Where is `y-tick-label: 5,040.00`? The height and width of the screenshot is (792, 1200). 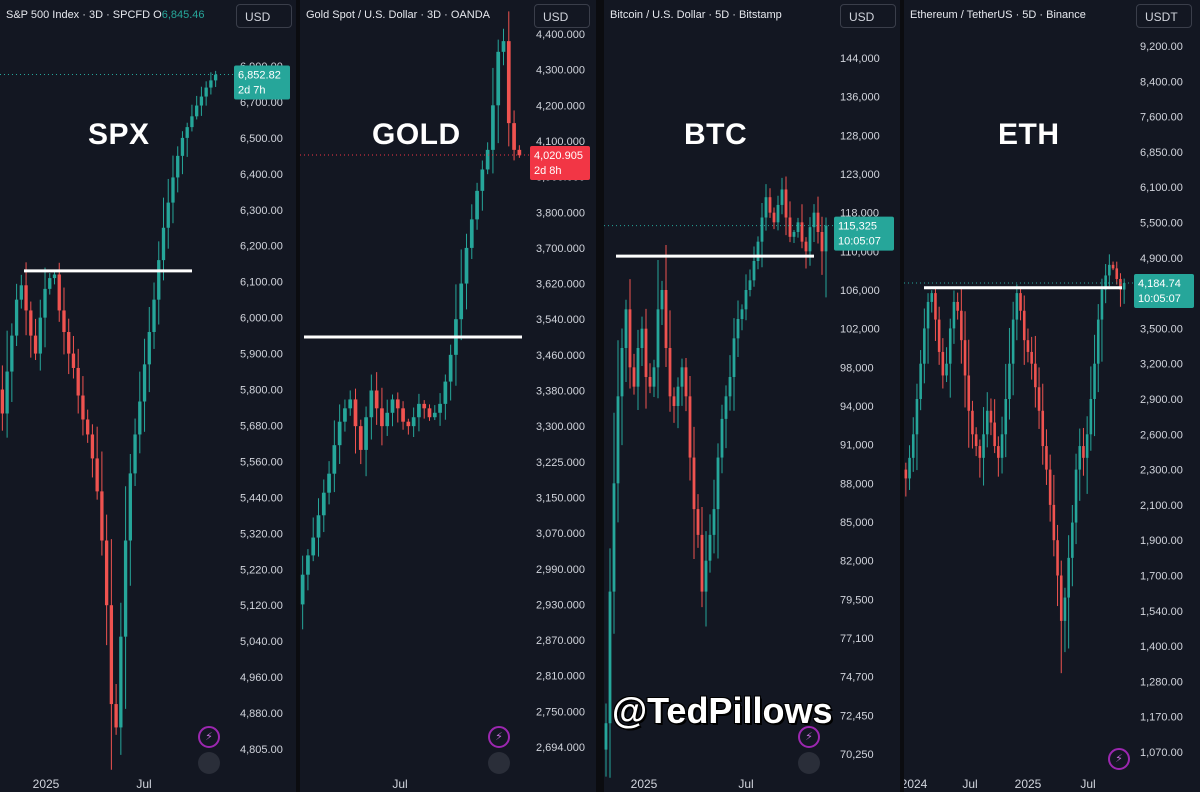 y-tick-label: 5,040.00 is located at coordinates (261, 642).